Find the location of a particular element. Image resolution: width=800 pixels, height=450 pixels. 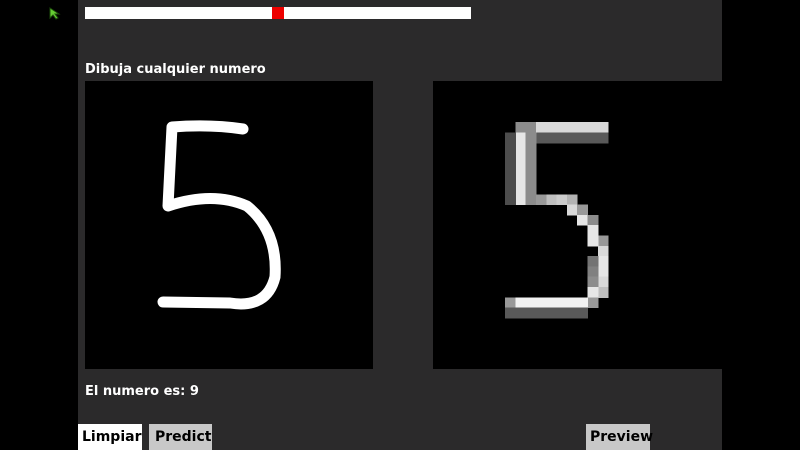

threshold-slider is located at coordinates (278, 13).